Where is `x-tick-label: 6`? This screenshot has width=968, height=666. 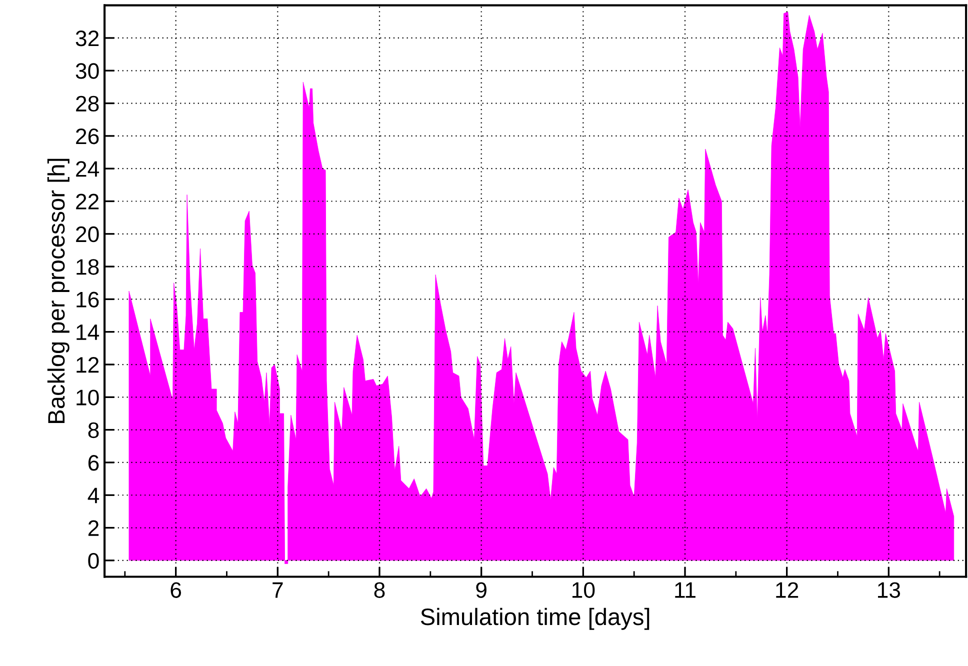 x-tick-label: 6 is located at coordinates (176, 590).